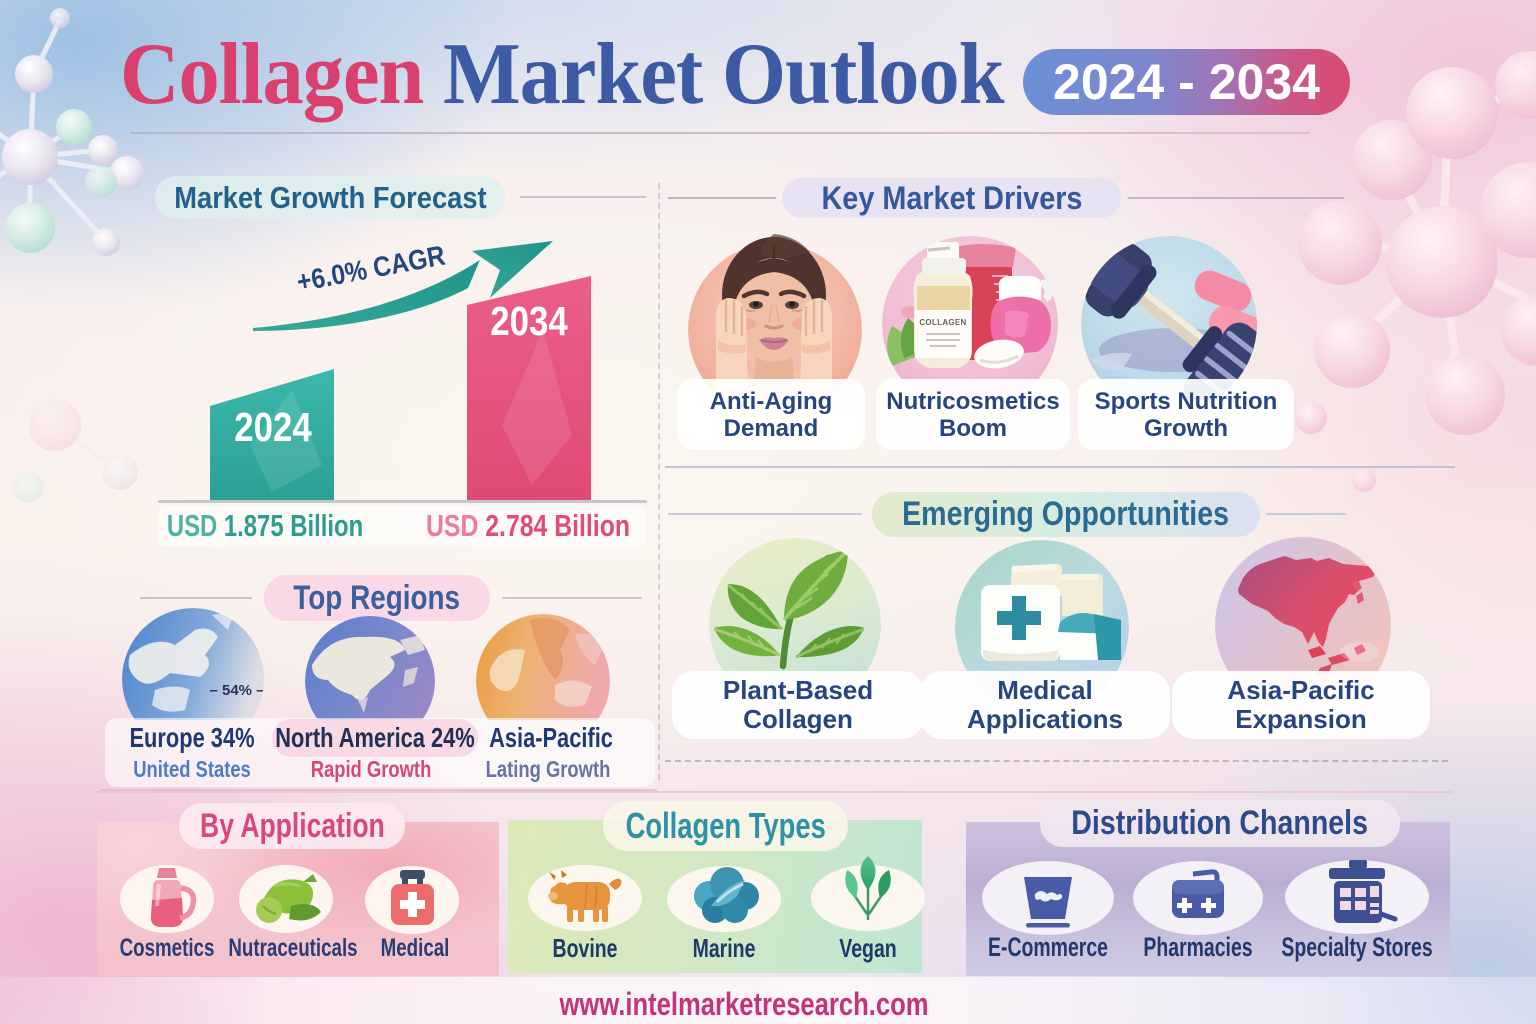 This screenshot has width=1536, height=1024. Describe the element at coordinates (942, 322) in the screenshot. I see `svg-text: COLLAGEN` at that location.